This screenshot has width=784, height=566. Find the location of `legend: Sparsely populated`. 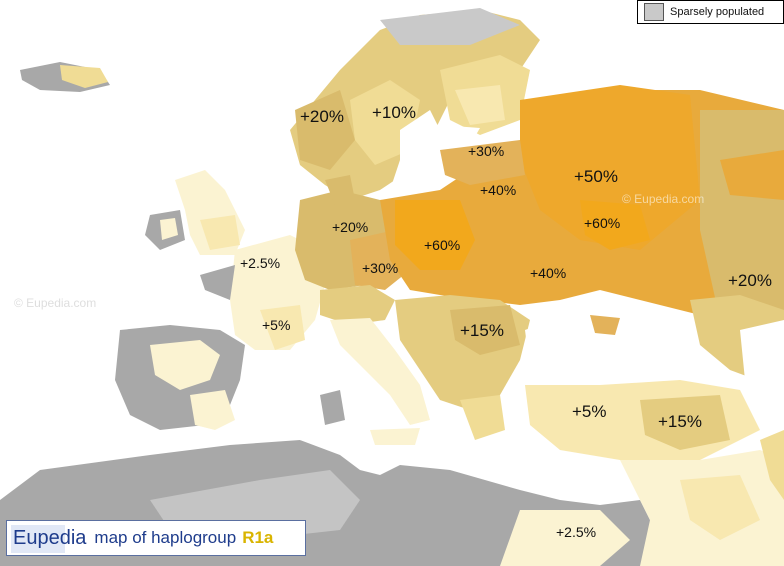

legend: Sparsely populated is located at coordinates (710, 12).